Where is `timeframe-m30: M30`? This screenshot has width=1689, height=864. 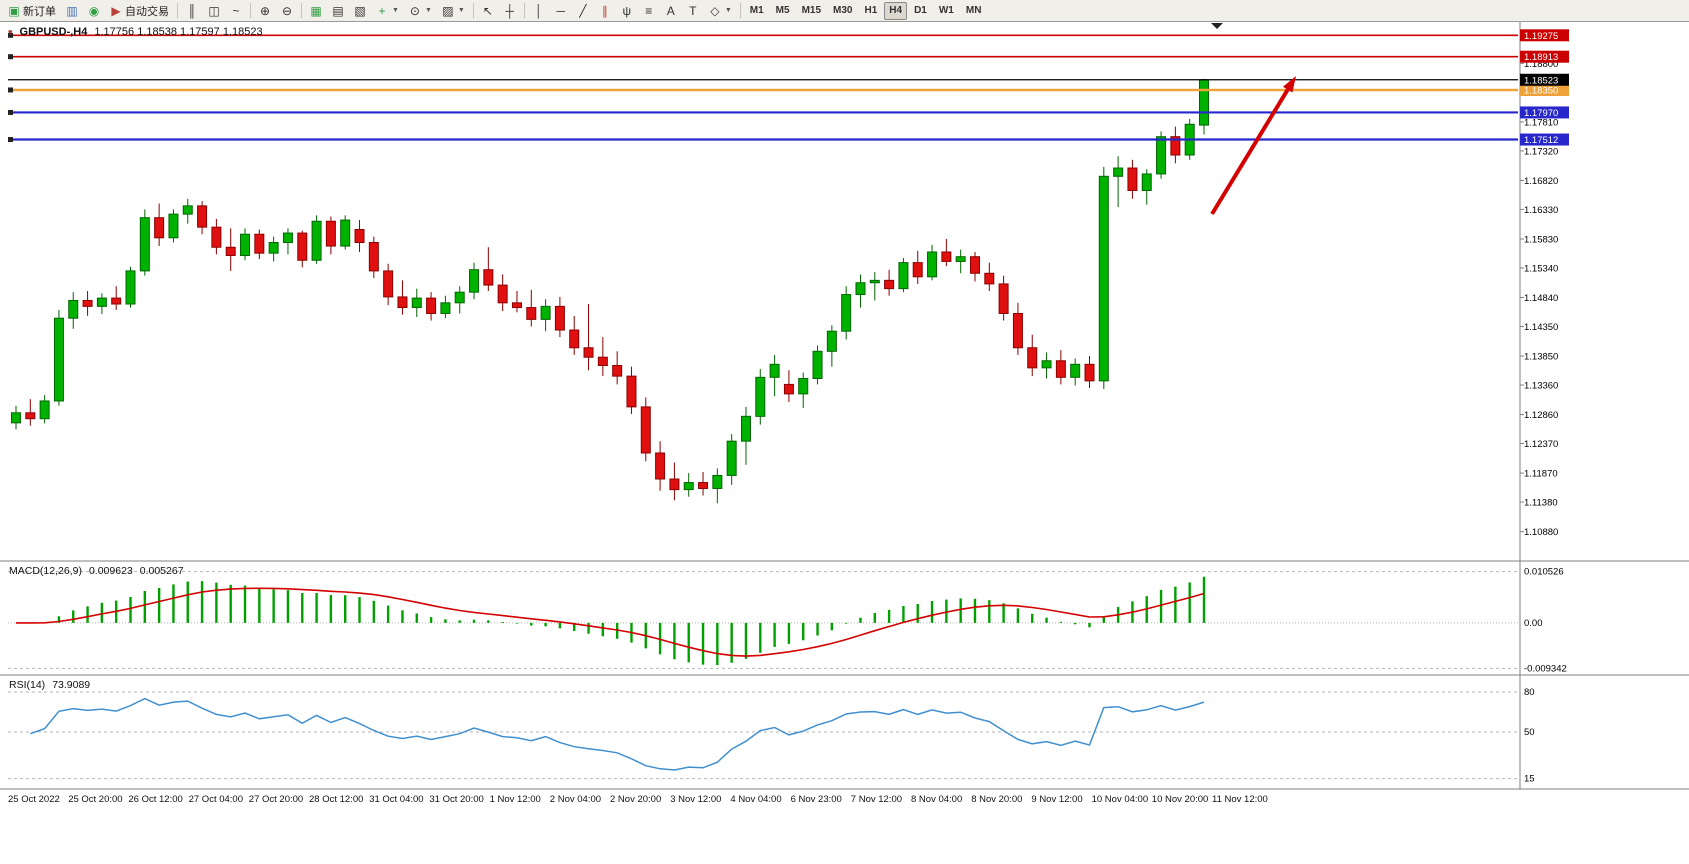
timeframe-m30: M30 is located at coordinates (842, 11).